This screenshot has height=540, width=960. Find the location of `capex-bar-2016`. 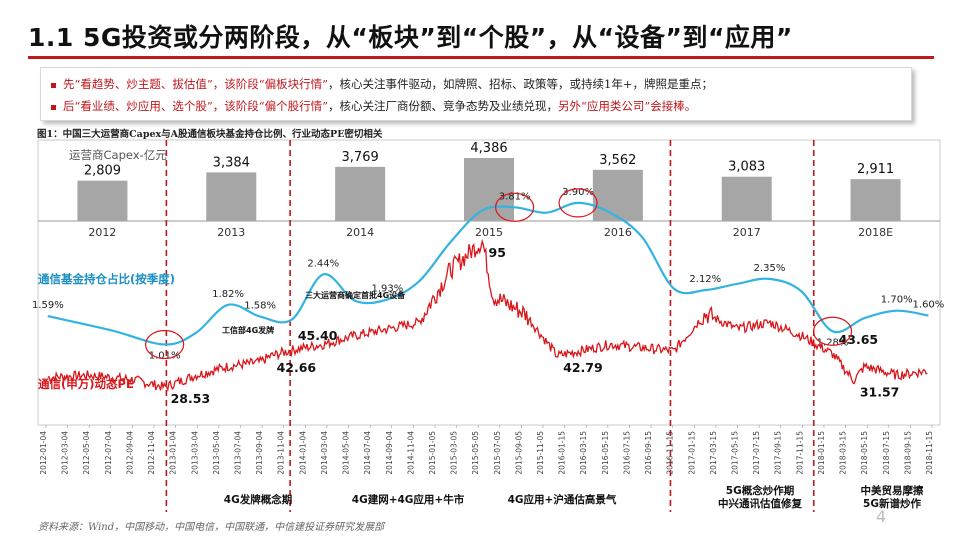

capex-bar-2016 is located at coordinates (617, 195).